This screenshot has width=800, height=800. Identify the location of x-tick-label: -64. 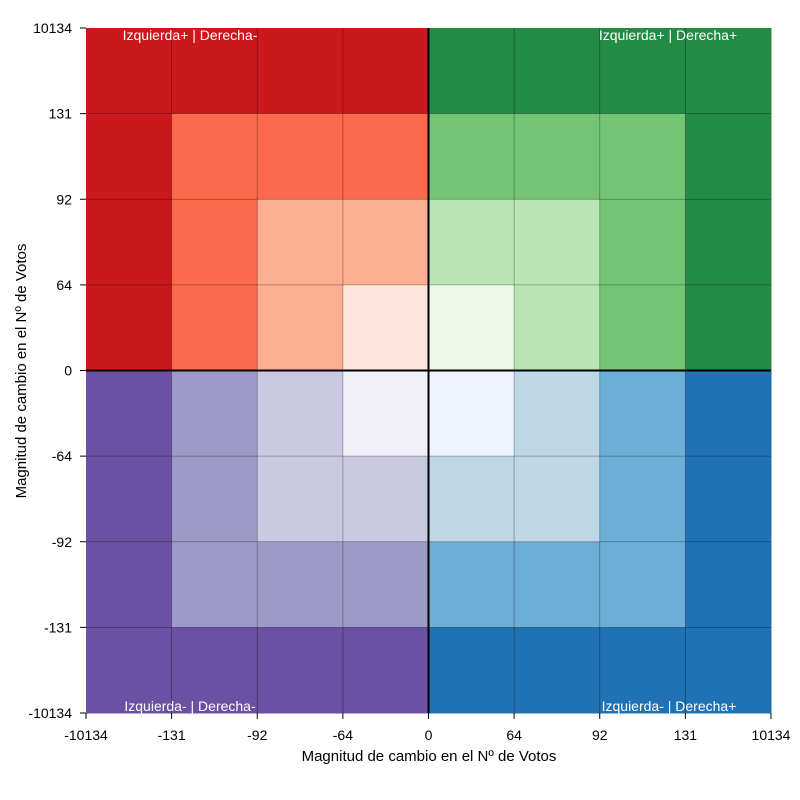
(343, 735).